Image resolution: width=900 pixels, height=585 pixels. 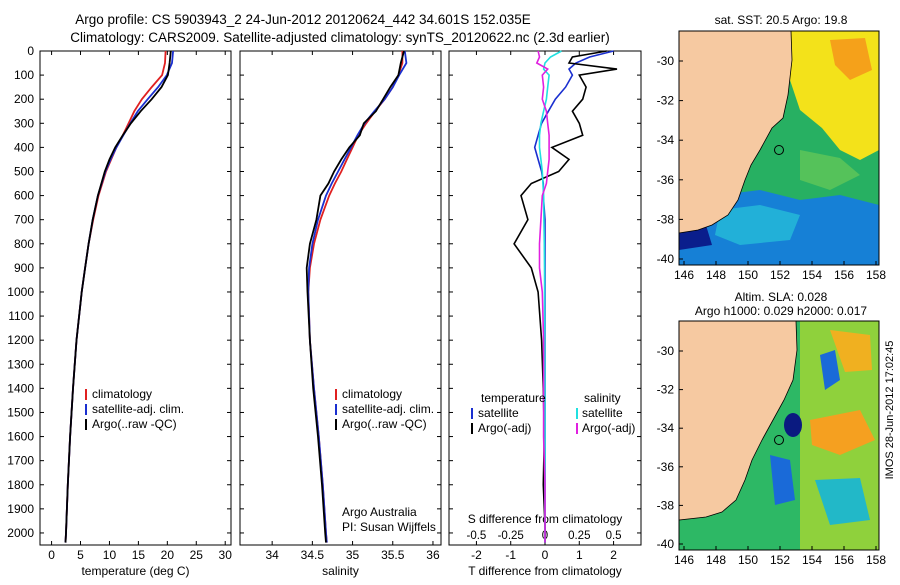 What do you see at coordinates (830, 370) in the screenshot?
I see `sla-blue-eddy-north` at bounding box center [830, 370].